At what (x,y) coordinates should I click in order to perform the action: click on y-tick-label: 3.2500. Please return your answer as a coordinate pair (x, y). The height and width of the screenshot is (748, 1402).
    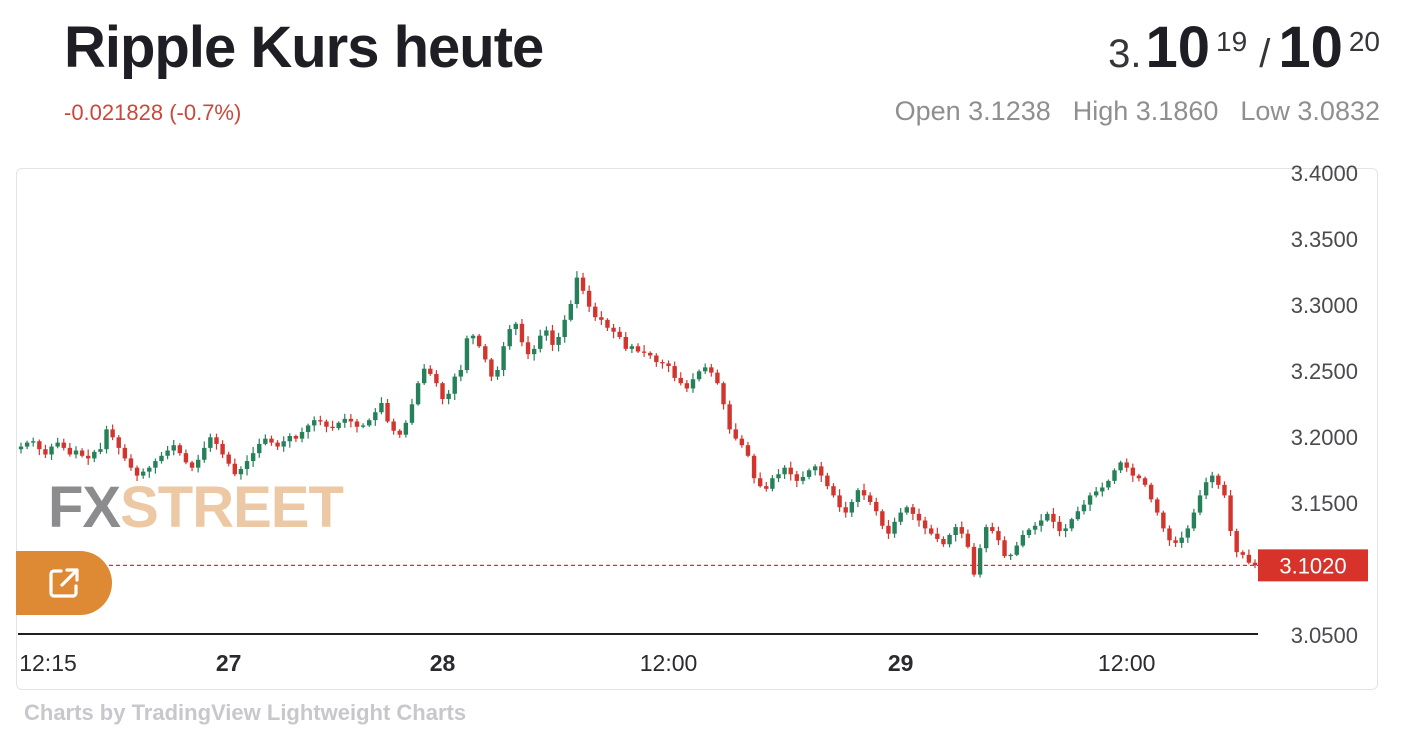
    Looking at the image, I should click on (1324, 371).